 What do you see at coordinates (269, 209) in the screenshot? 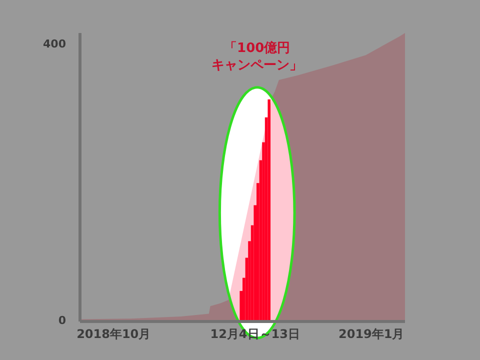
I see `bar` at bounding box center [269, 209].